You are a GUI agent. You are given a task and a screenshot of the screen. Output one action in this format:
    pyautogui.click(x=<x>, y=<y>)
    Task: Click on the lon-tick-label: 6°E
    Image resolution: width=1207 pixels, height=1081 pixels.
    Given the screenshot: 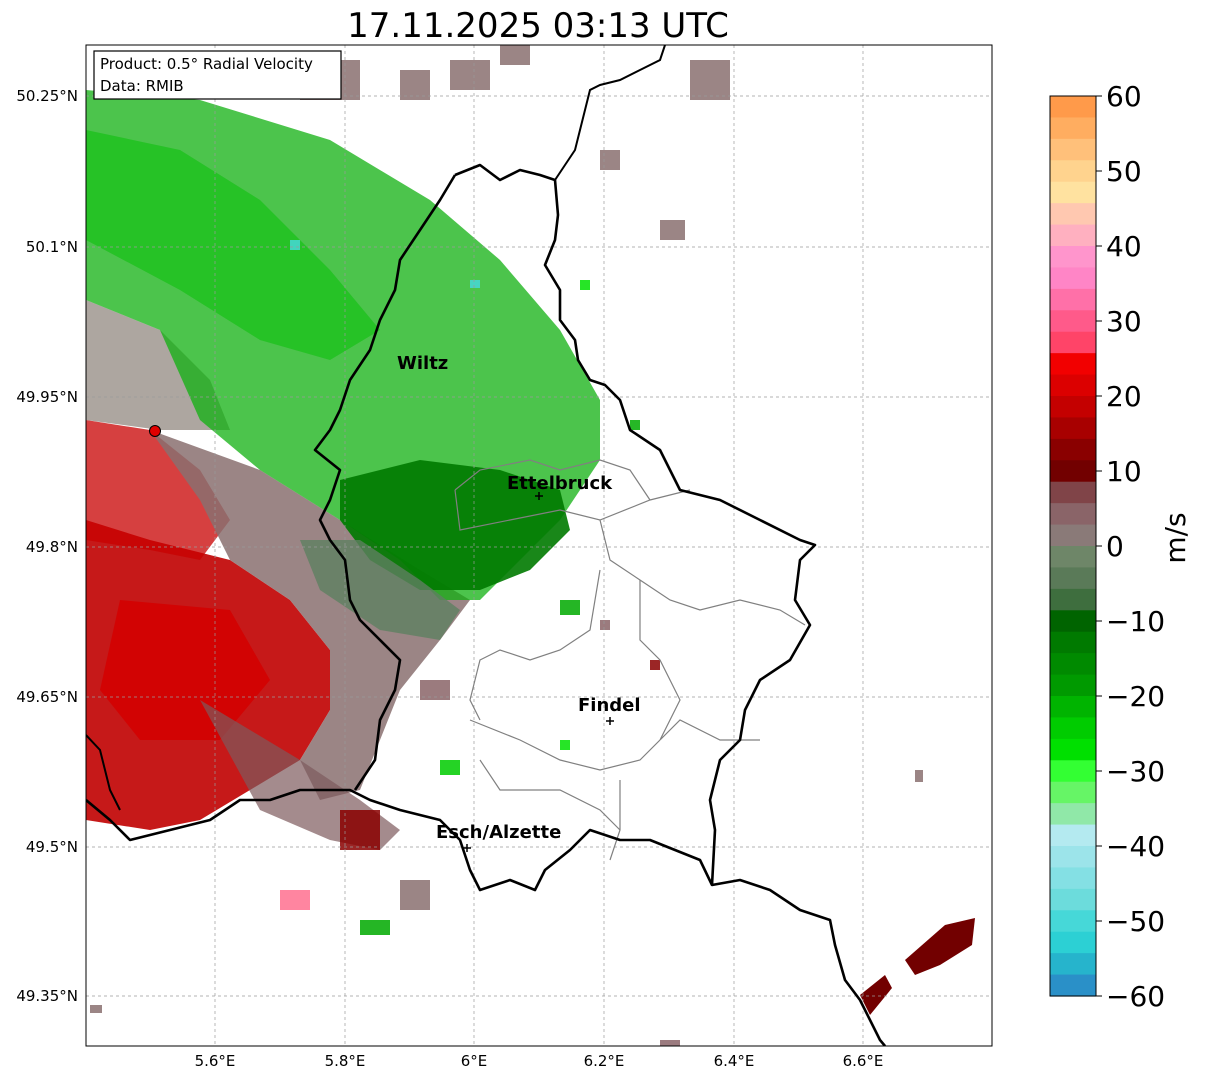 What is the action you would take?
    pyautogui.click(x=474, y=1061)
    